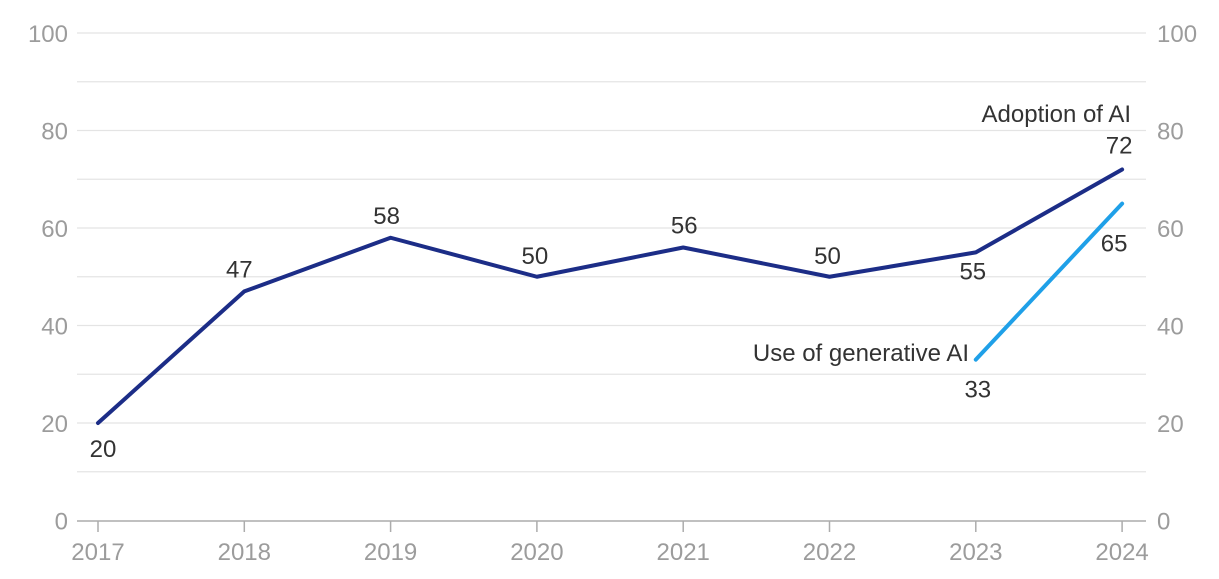 The image size is (1219, 579). What do you see at coordinates (861, 353) in the screenshot?
I see `series-annotation: Use of generative AI` at bounding box center [861, 353].